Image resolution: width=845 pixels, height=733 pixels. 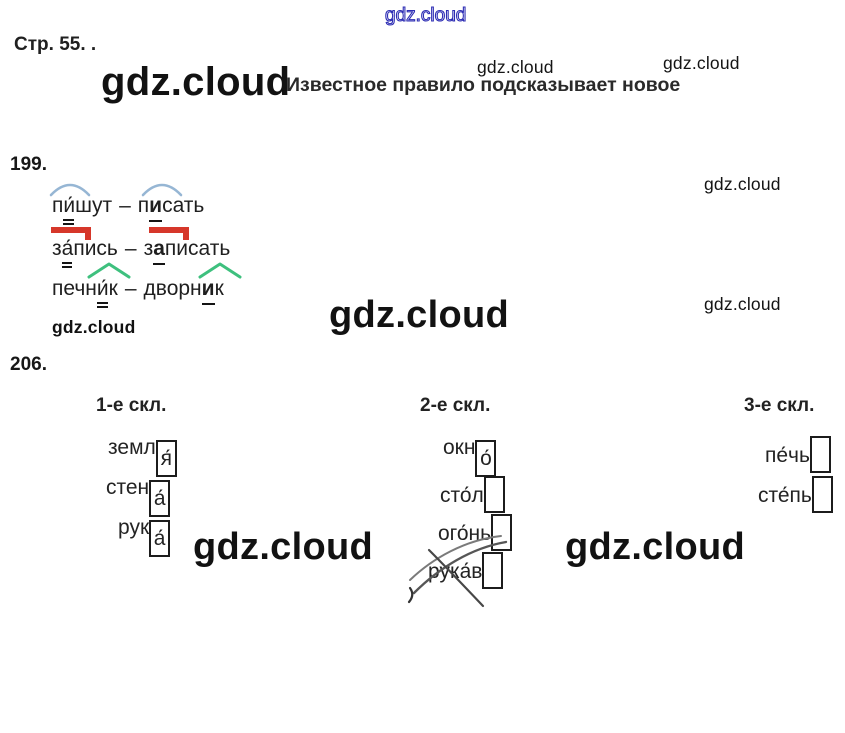 I want to click on word-stem: рука́в, so click(x=455, y=571).